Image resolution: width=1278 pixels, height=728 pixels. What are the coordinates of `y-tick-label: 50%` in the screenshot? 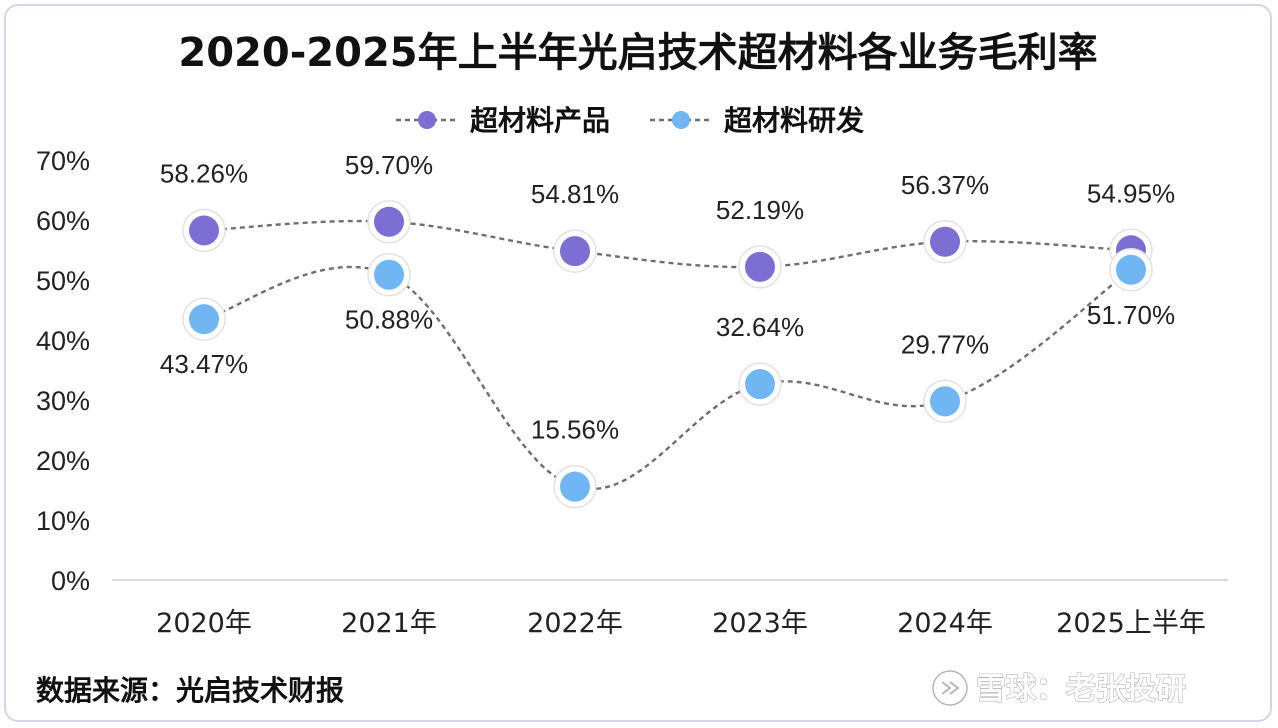 It's located at (63, 281).